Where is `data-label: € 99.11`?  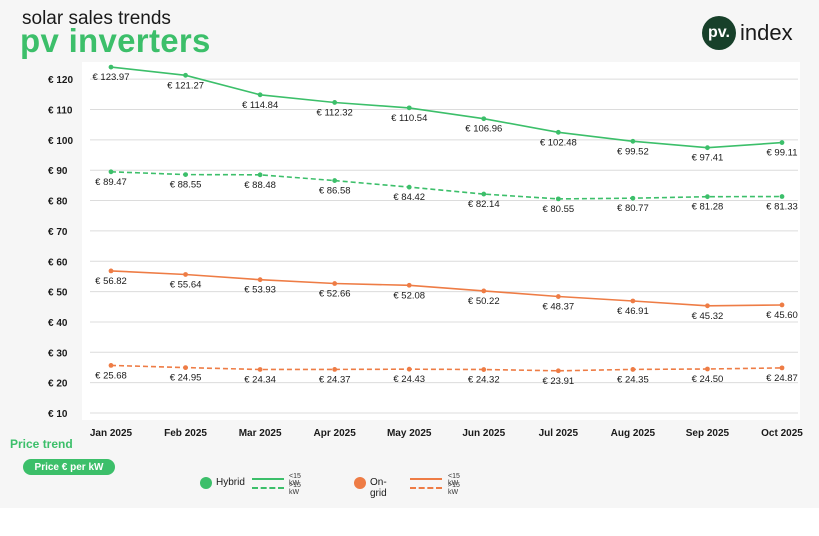 data-label: € 99.11 is located at coordinates (782, 153).